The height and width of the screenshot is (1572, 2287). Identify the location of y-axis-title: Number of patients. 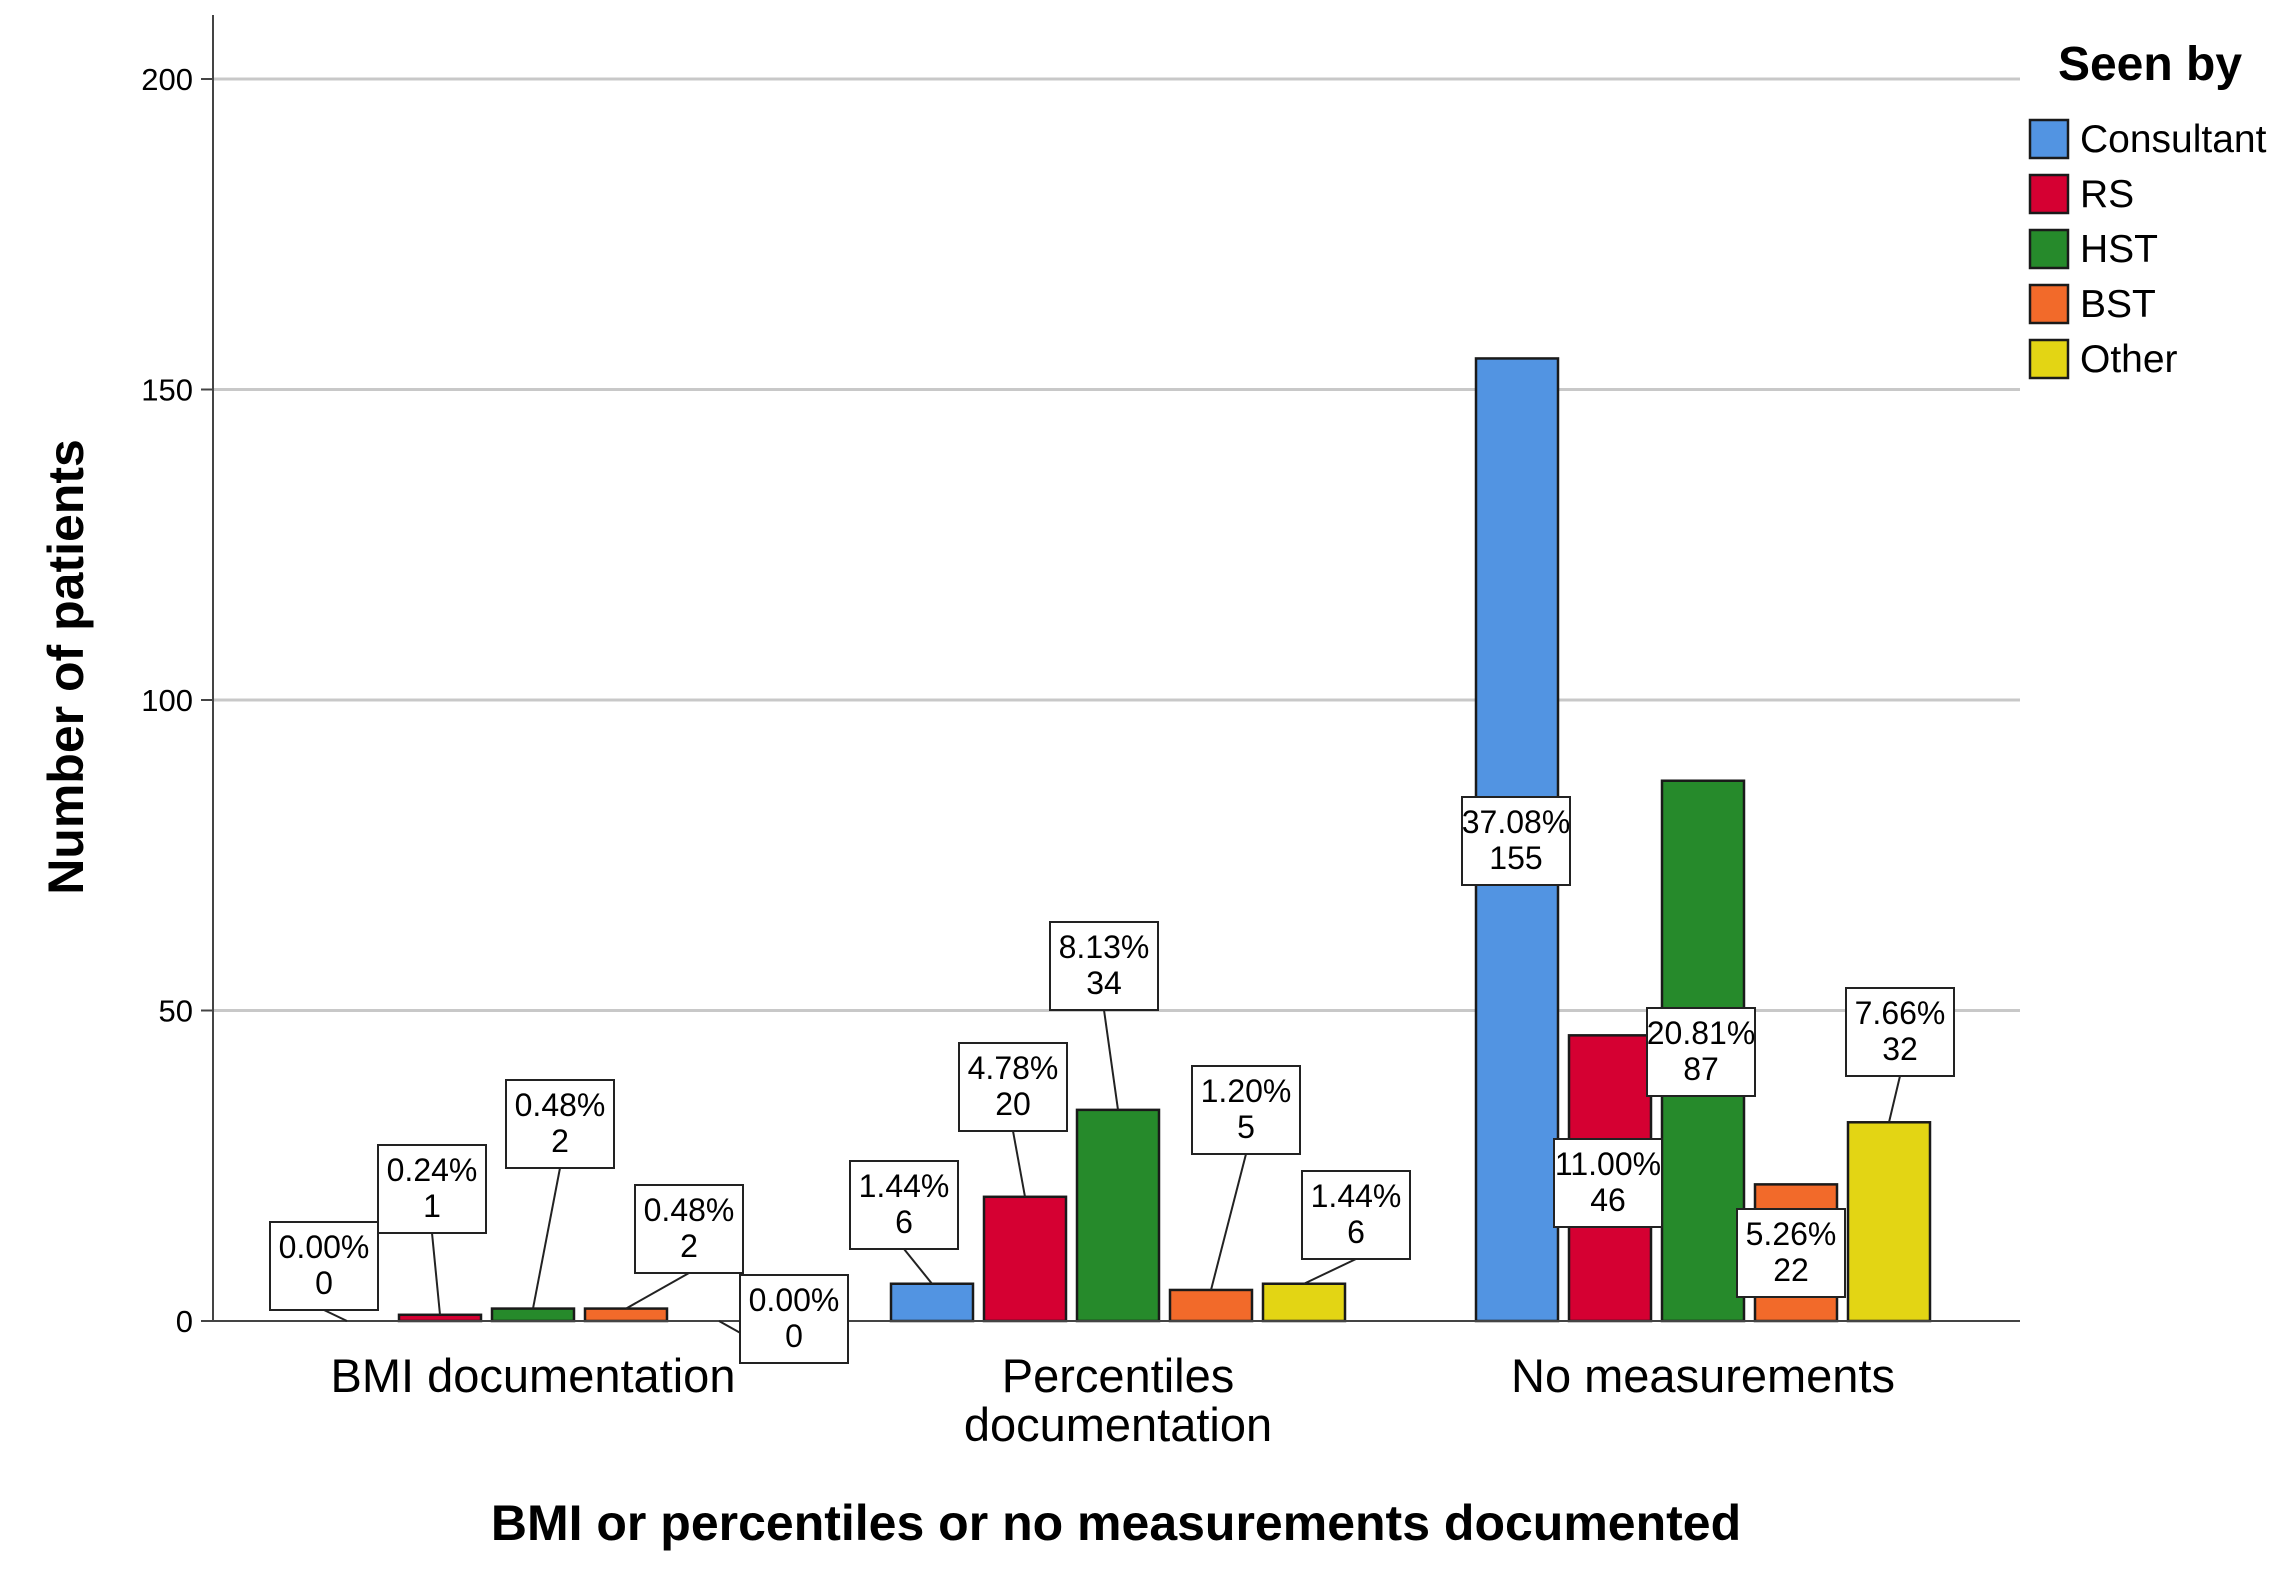
(66, 667).